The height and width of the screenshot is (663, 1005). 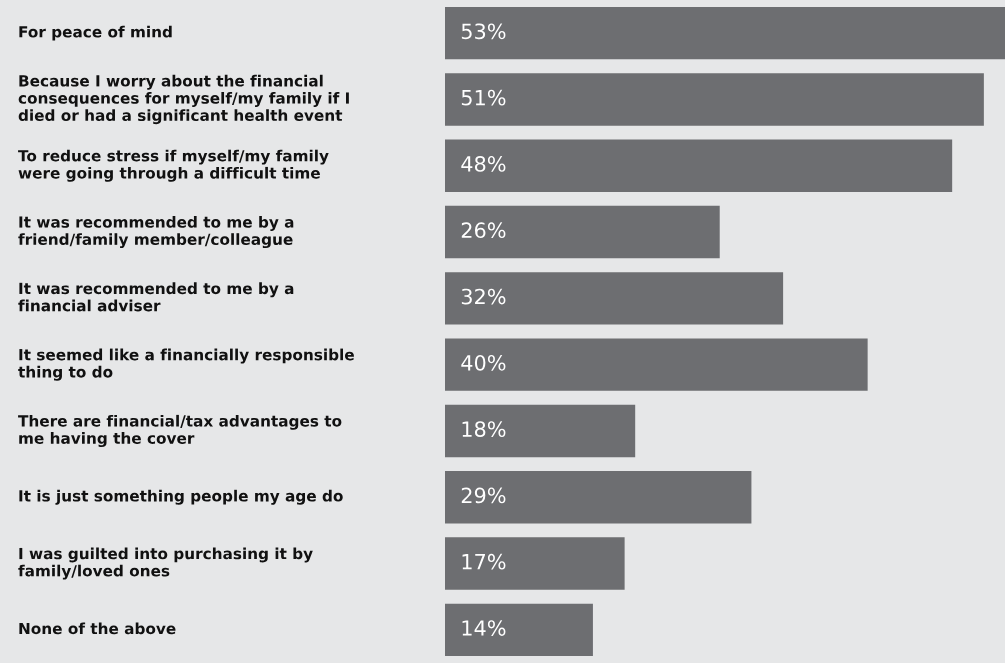 What do you see at coordinates (183, 99) in the screenshot?
I see `y-tick-label: Because I worry about the financial consequences for myself/my family if I died or had a significant health event` at bounding box center [183, 99].